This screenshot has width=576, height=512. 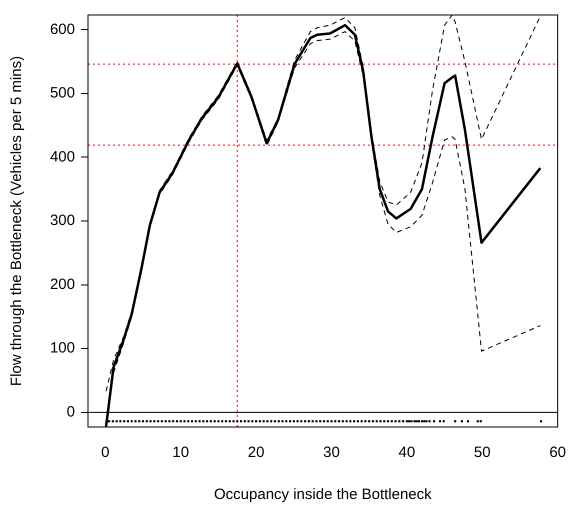 What do you see at coordinates (105, 453) in the screenshot?
I see `x-tick-label: 0` at bounding box center [105, 453].